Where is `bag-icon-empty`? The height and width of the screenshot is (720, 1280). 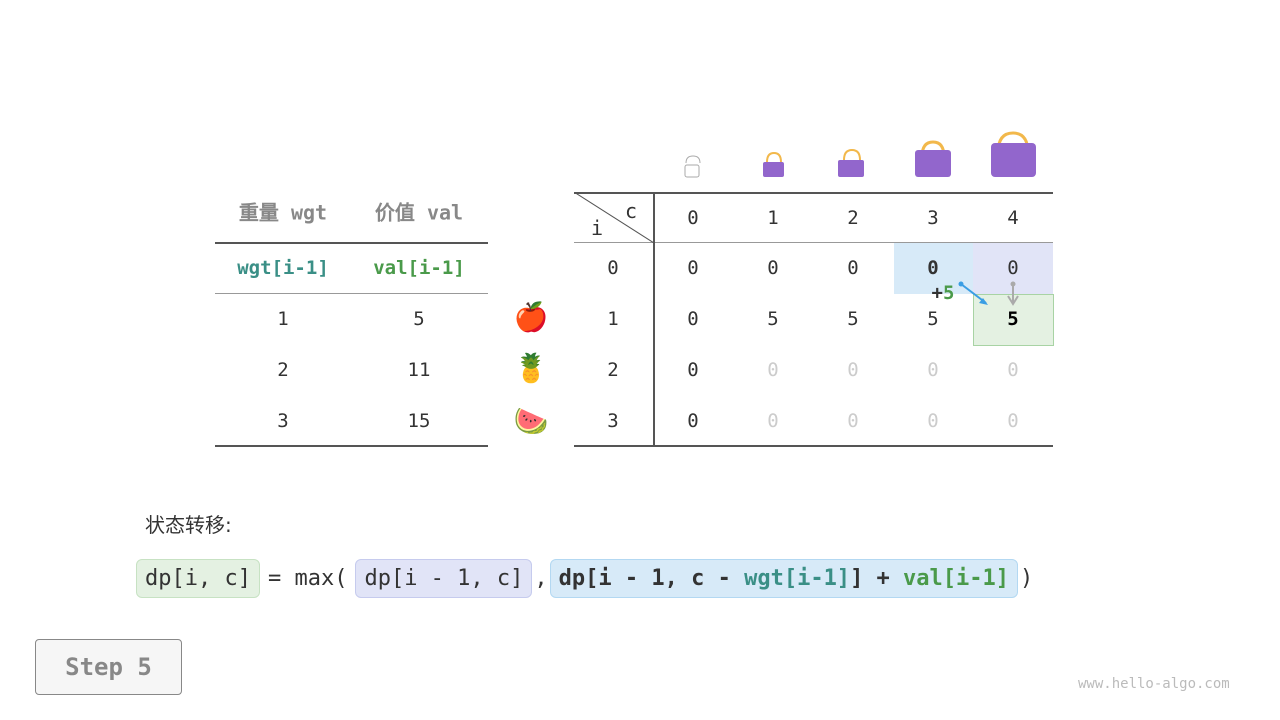 bag-icon-empty is located at coordinates (692, 166).